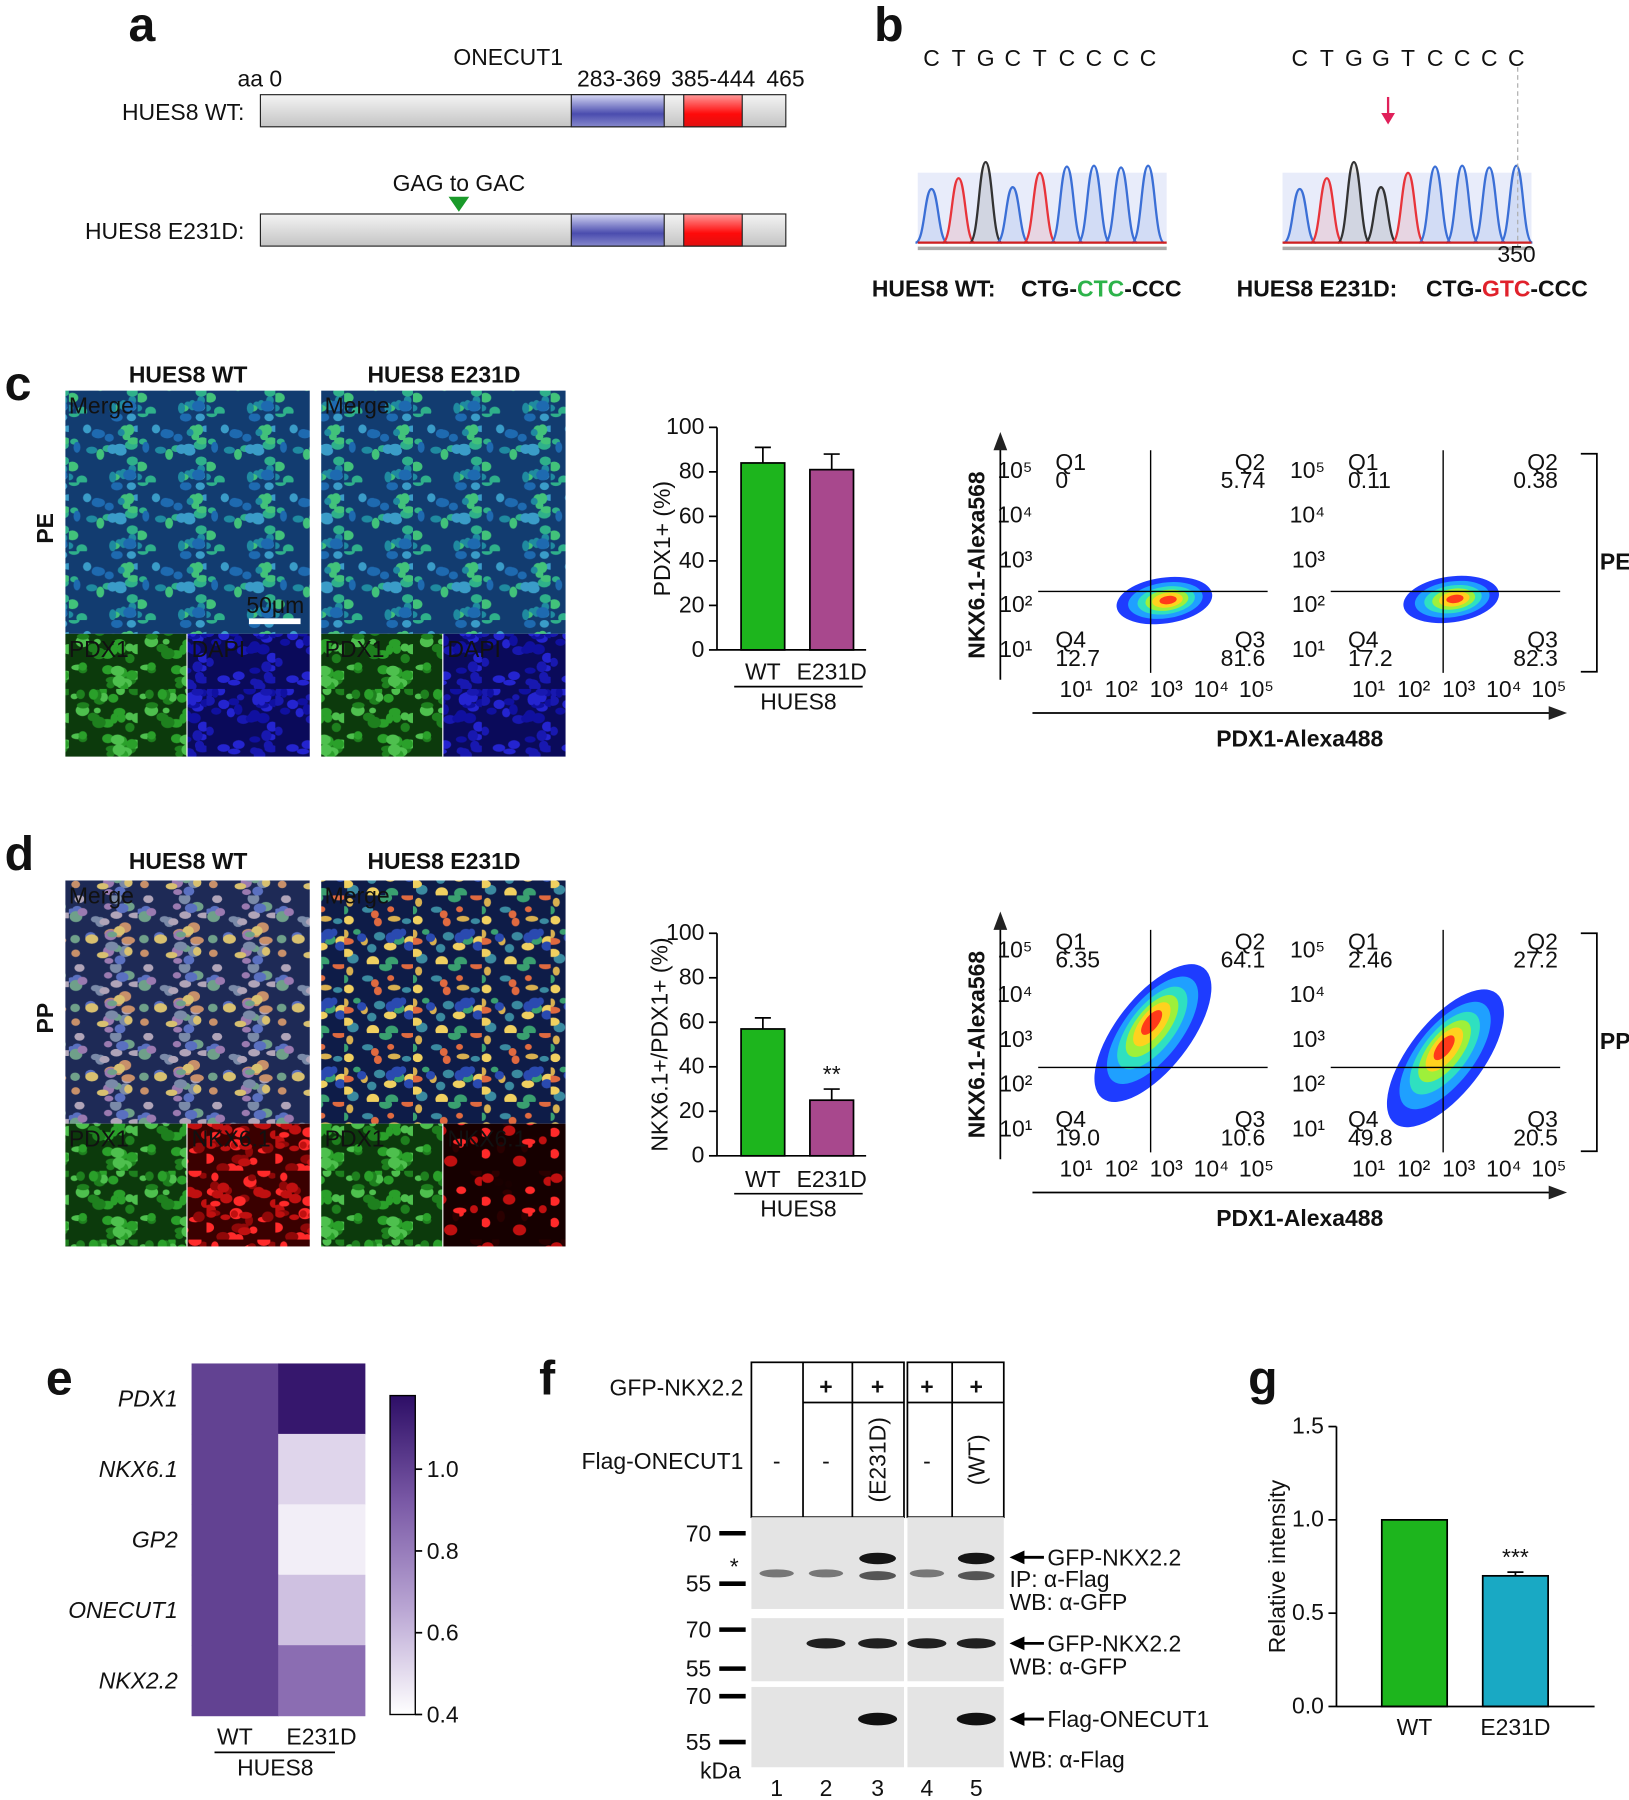 The width and height of the screenshot is (1629, 1800). Describe the element at coordinates (1535, 480) in the screenshot. I see `quadrant-value: 0.38` at that location.